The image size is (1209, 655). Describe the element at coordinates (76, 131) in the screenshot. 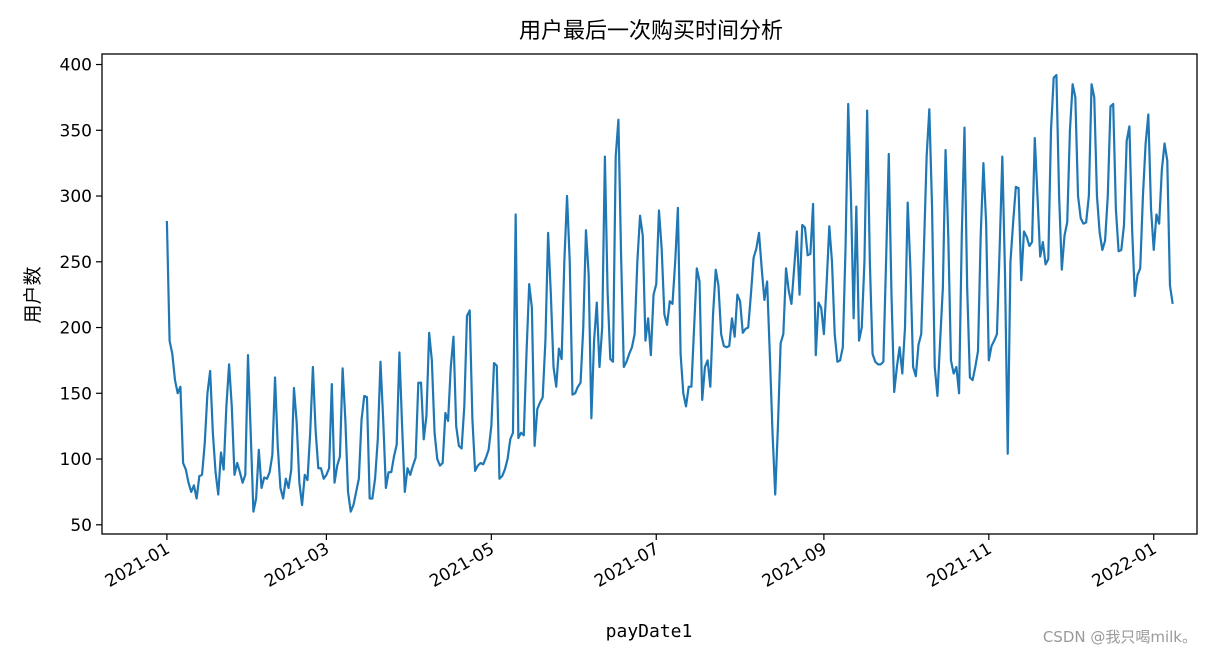

I see `y-tick-label: 350` at that location.